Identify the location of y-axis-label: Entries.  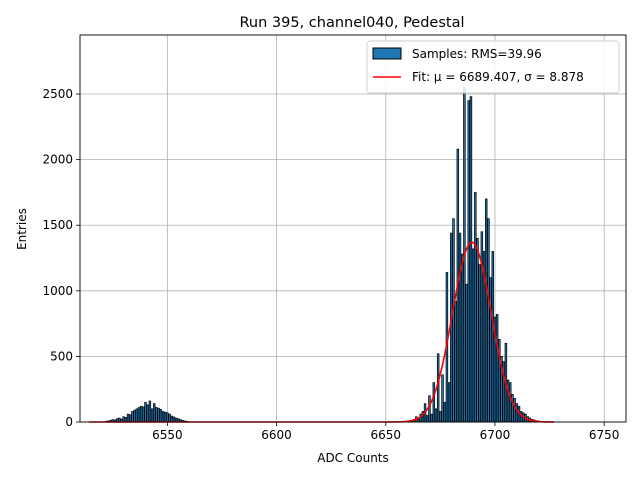
(22, 229).